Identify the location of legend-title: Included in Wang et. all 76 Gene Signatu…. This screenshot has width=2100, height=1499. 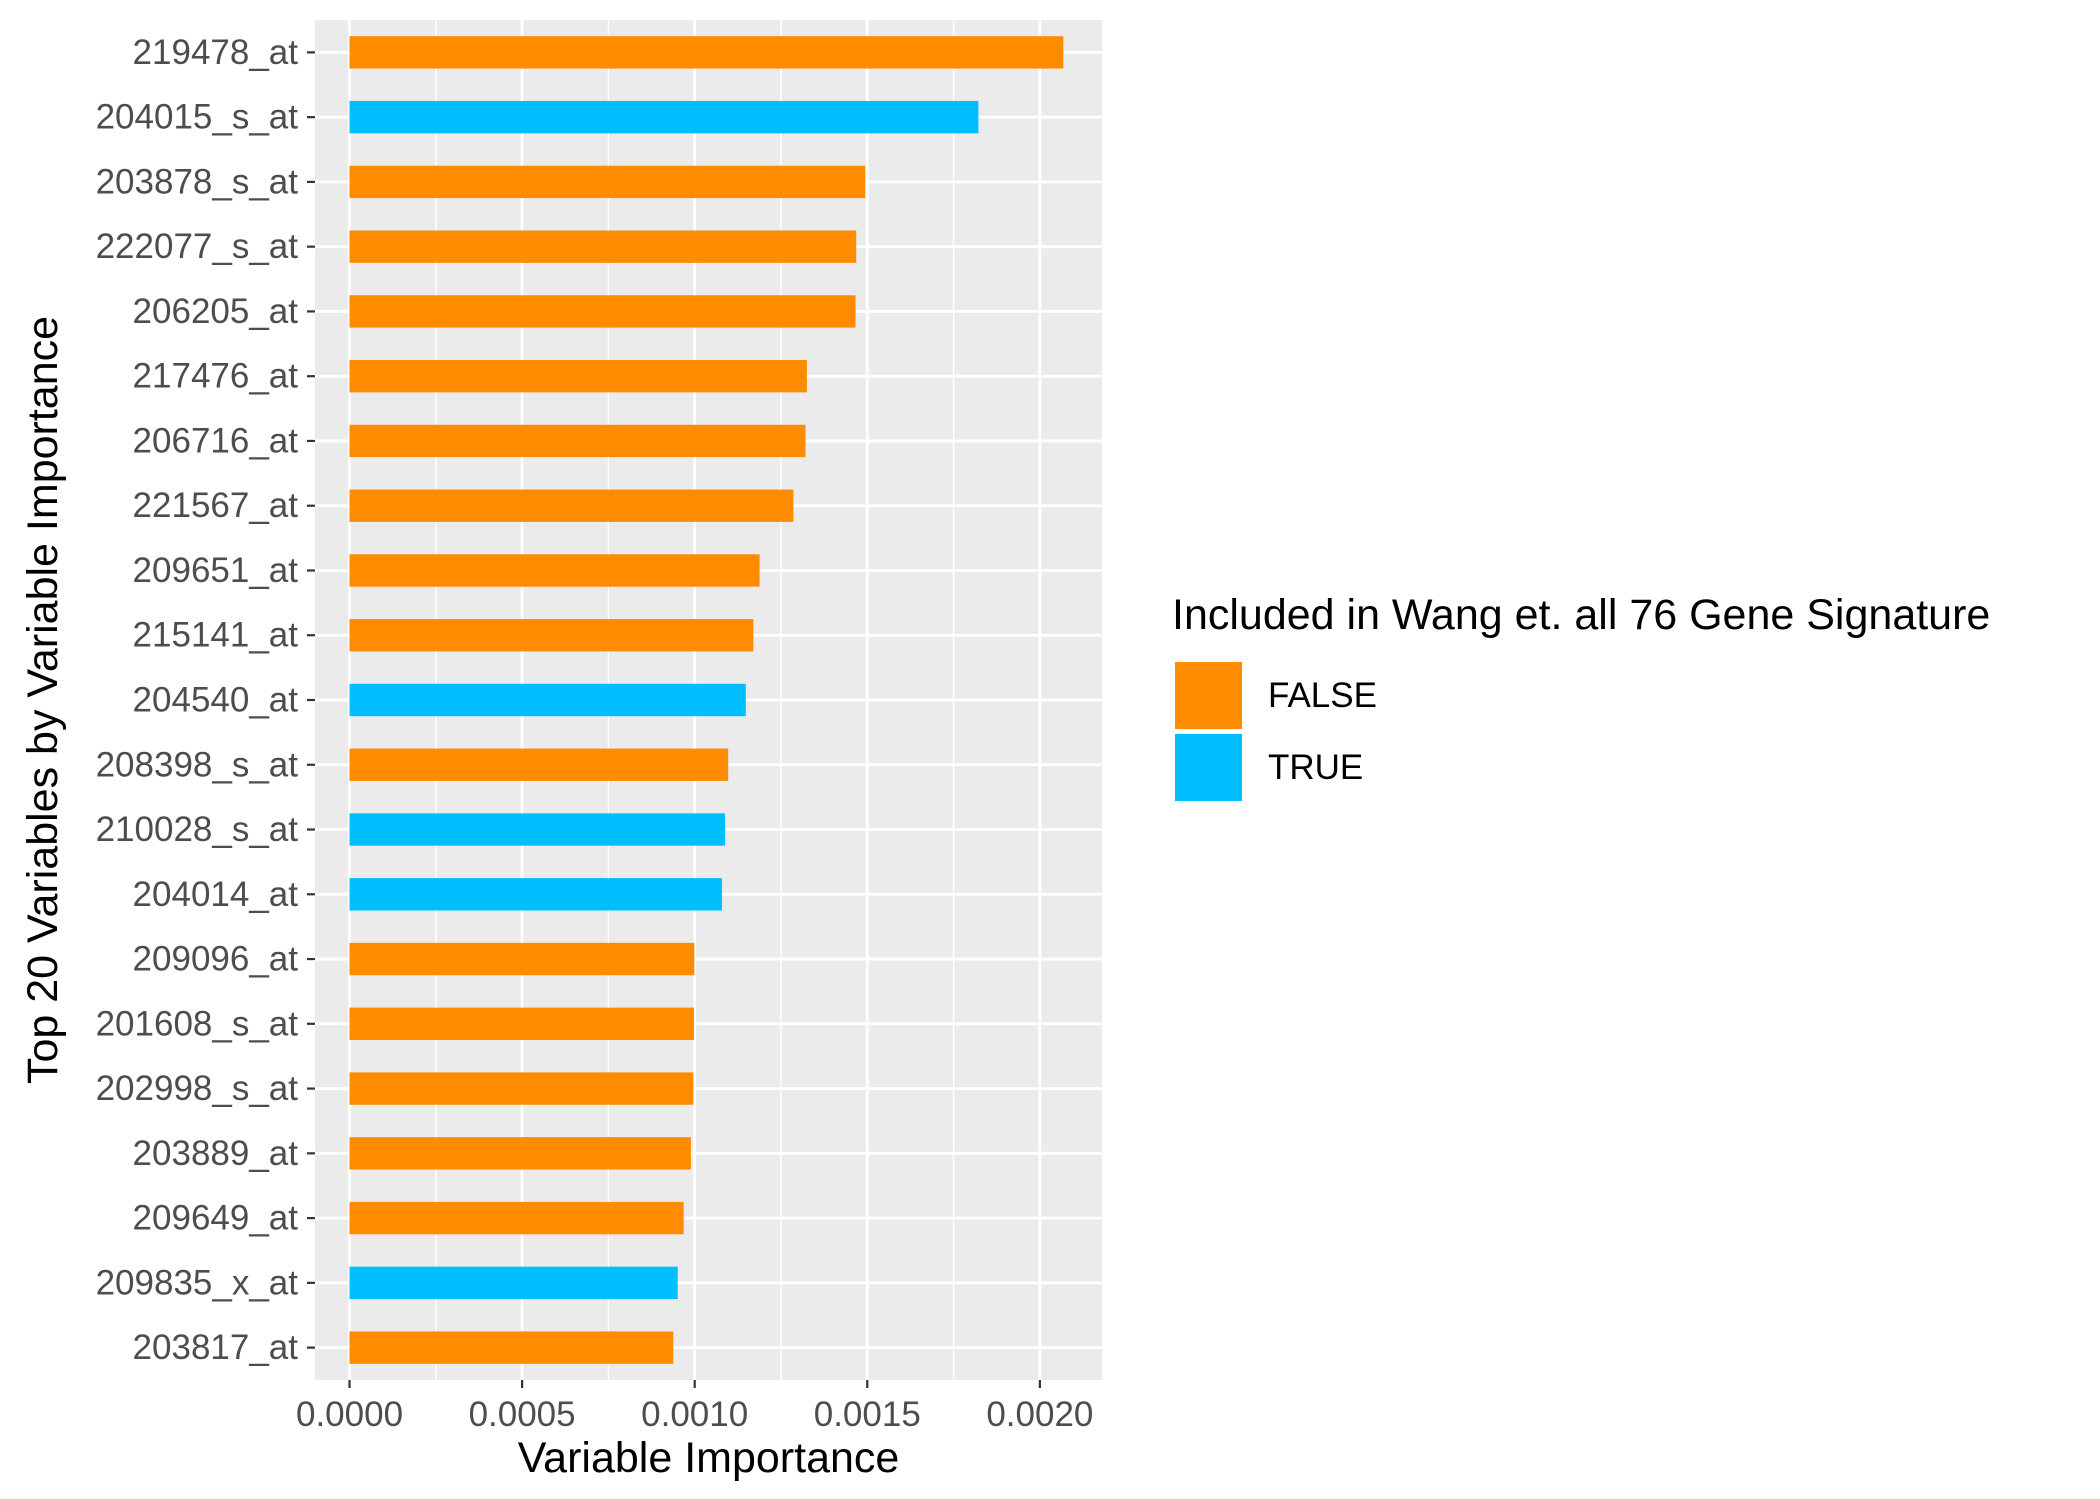
(1581, 615).